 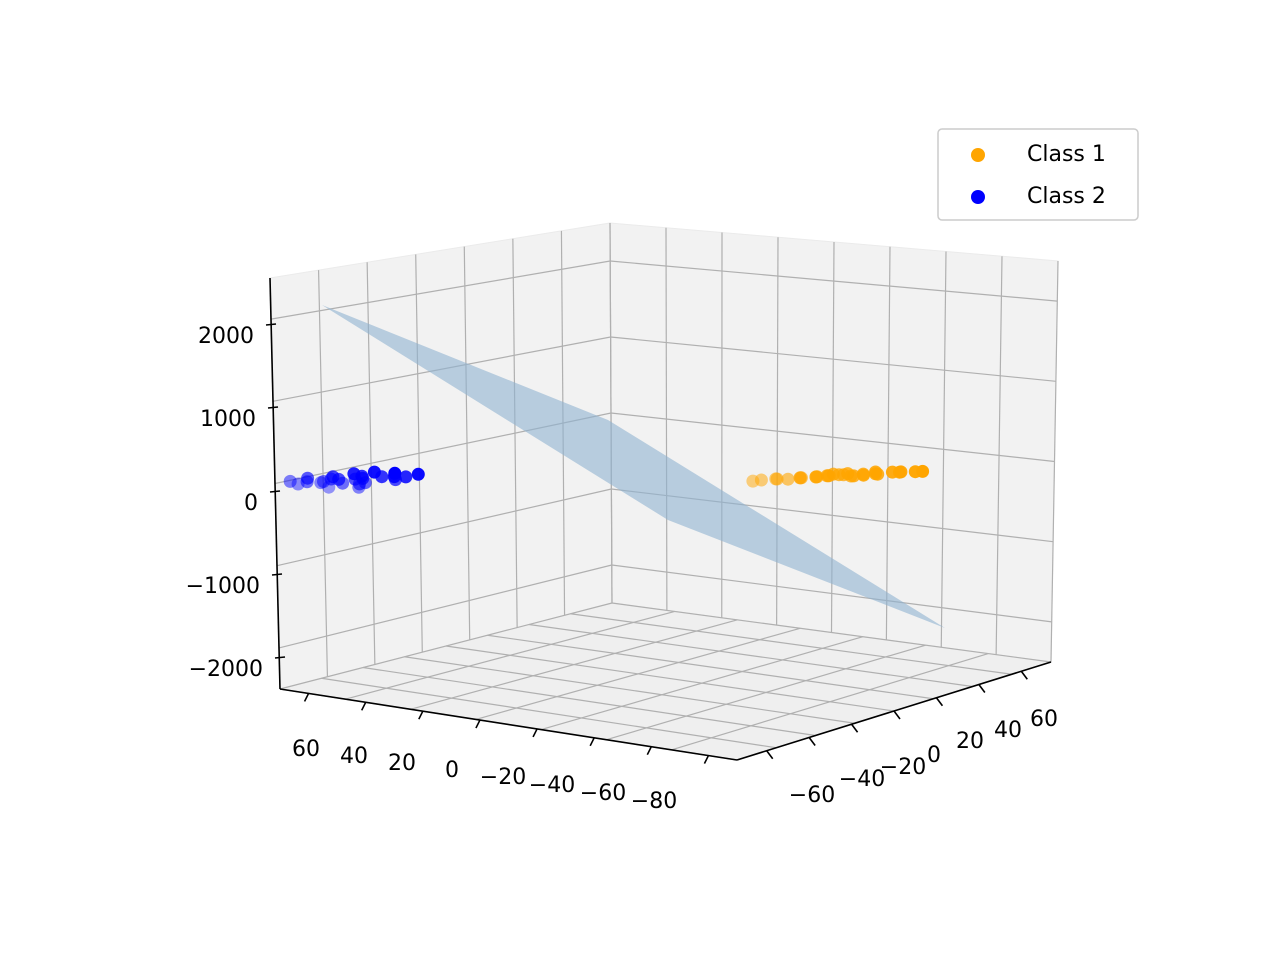 I want to click on x-tick-label: −60, so click(x=603, y=793).